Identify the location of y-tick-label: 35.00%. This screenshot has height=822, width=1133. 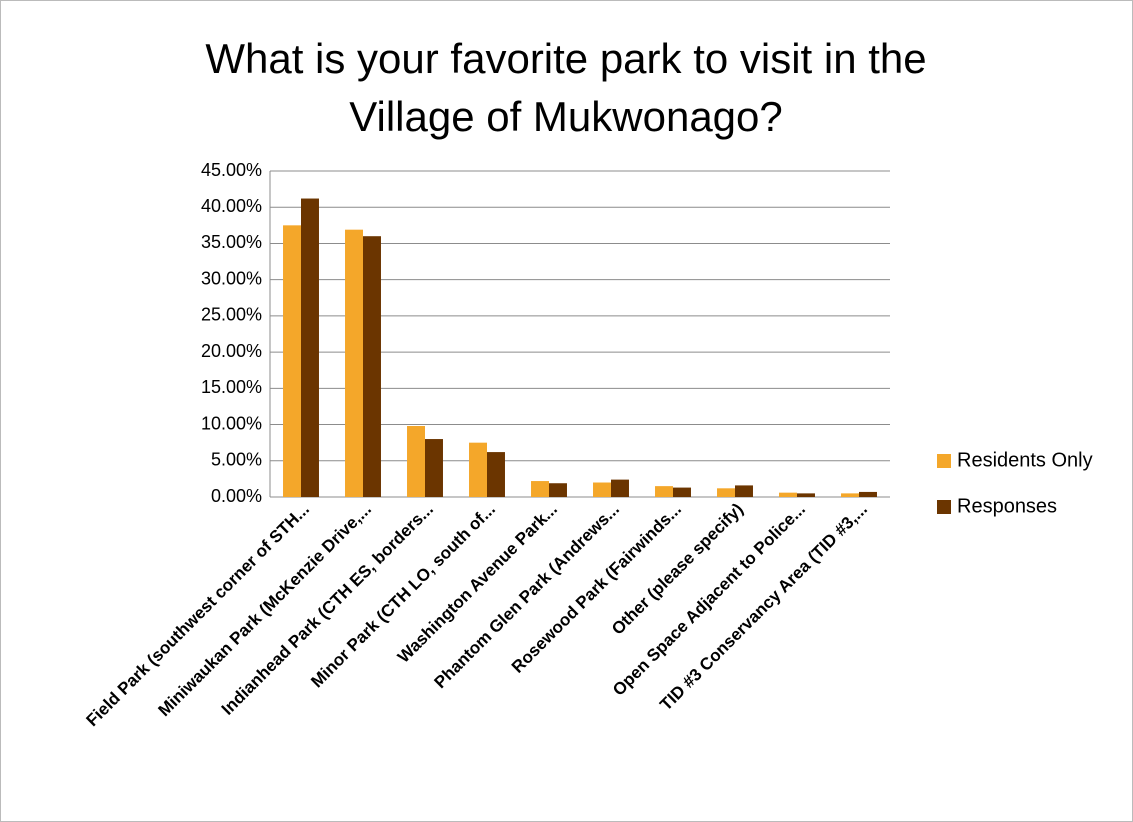
(231, 242).